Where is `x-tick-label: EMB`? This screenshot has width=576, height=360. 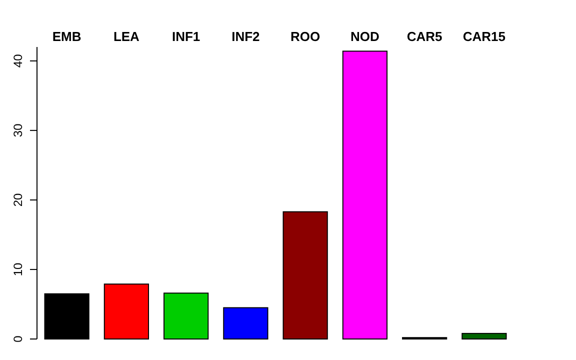 x-tick-label: EMB is located at coordinates (67, 36).